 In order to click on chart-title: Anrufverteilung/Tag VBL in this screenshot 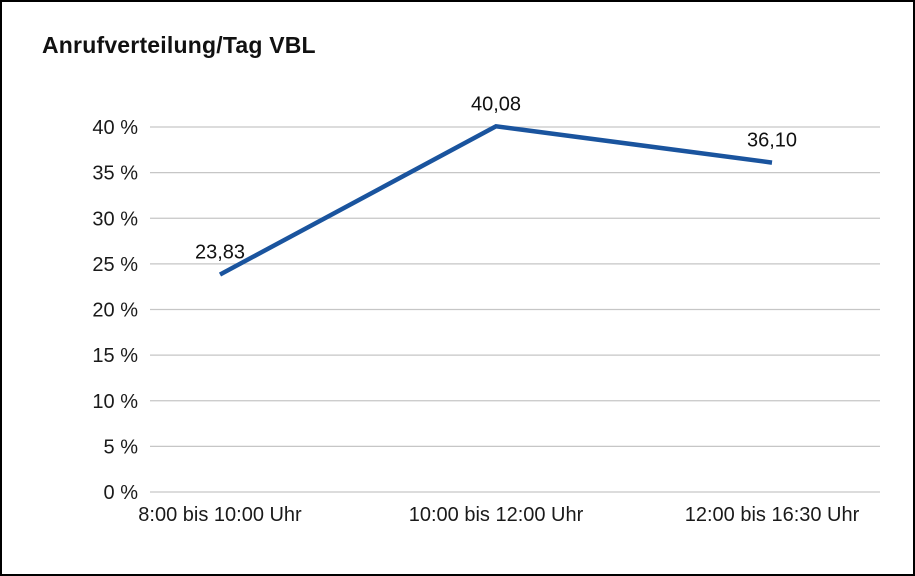, I will do `click(179, 45)`.